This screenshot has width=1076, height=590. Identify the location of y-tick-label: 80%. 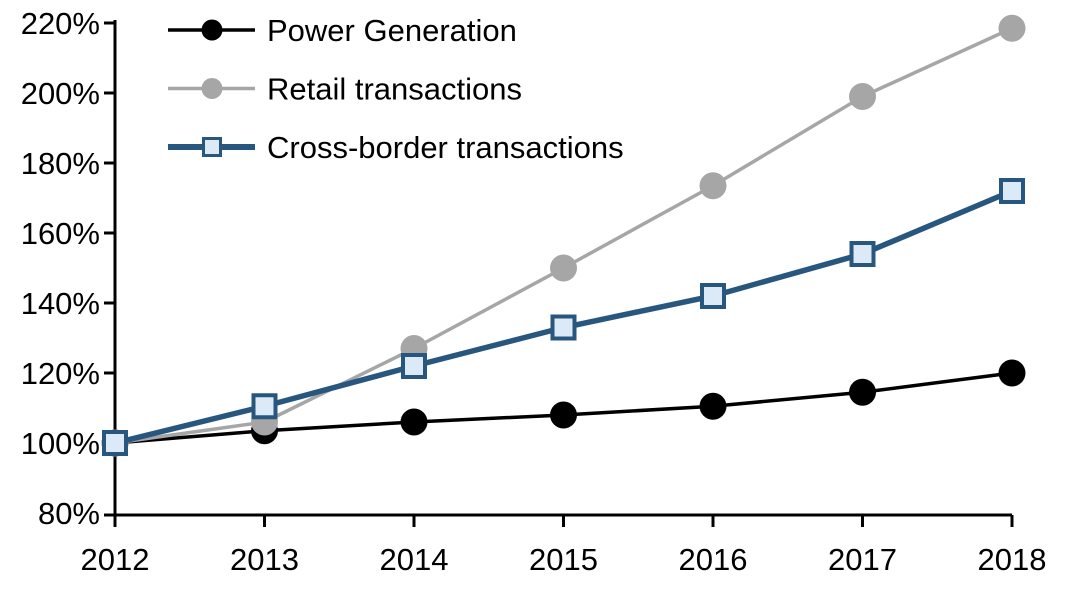
(69, 513).